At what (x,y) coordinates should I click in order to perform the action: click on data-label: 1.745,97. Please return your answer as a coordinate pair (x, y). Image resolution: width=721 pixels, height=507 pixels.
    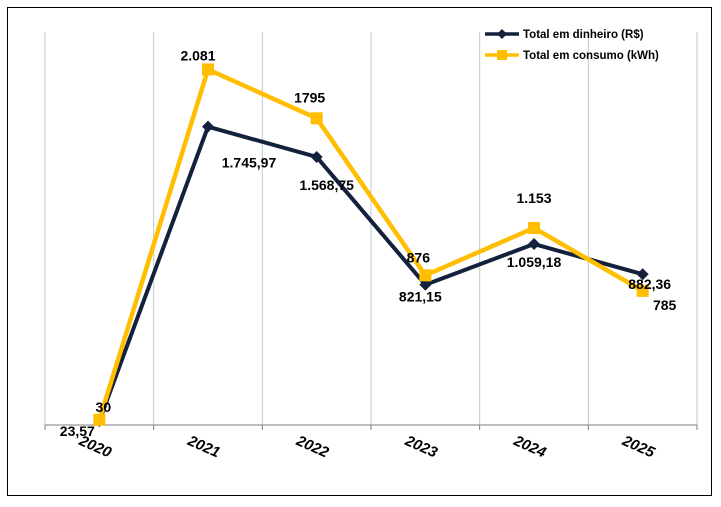
    Looking at the image, I should click on (249, 163).